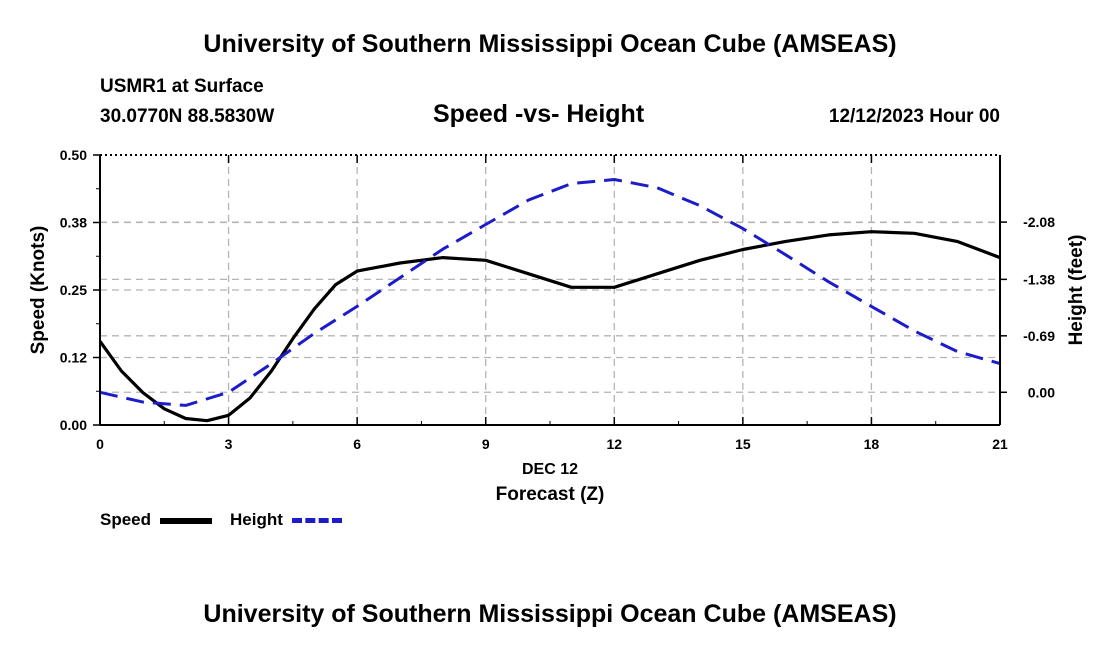 This screenshot has width=1100, height=650. I want to click on y-right-tick-label: -0.69, so click(1039, 336).